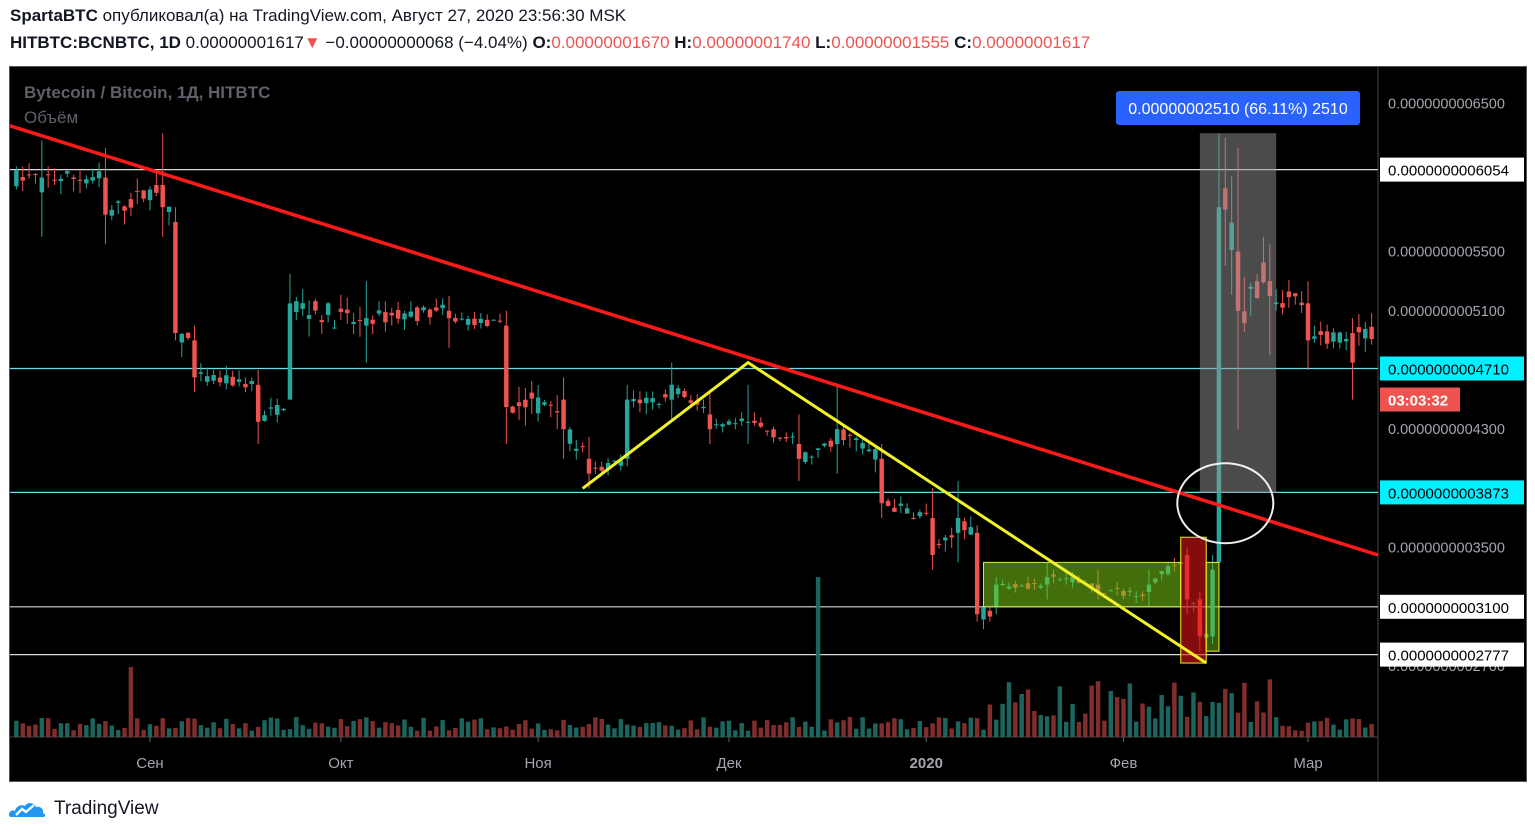 This screenshot has width=1535, height=836. I want to click on brand-text: TradingView, so click(106, 808).